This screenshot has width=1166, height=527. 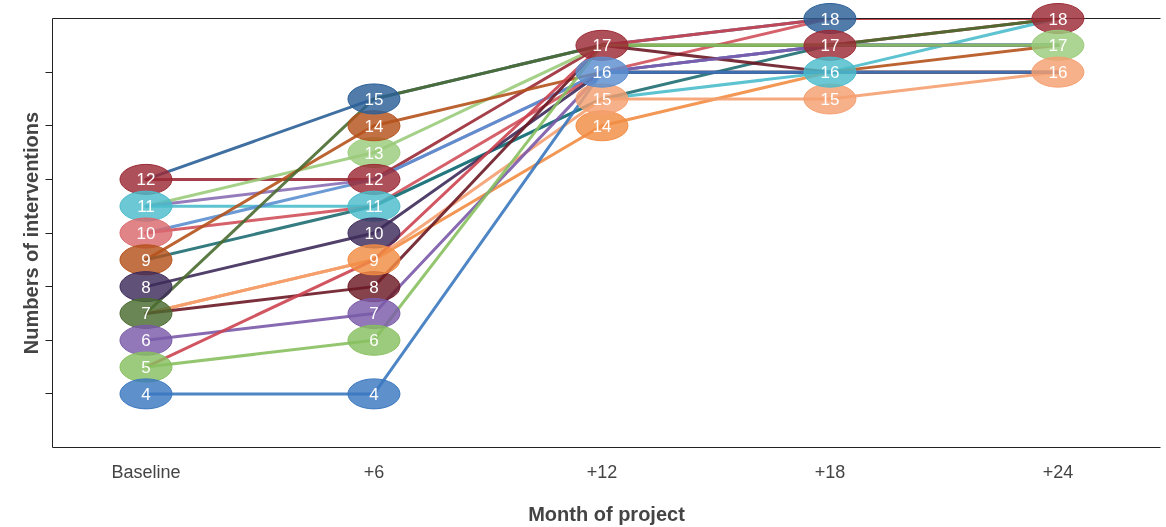 What do you see at coordinates (146, 471) in the screenshot?
I see `x-tick-label: Baseline` at bounding box center [146, 471].